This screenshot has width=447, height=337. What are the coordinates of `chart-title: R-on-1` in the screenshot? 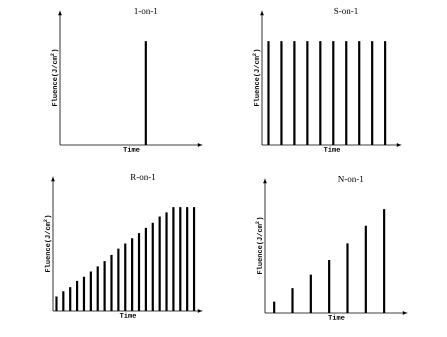 It's located at (143, 177).